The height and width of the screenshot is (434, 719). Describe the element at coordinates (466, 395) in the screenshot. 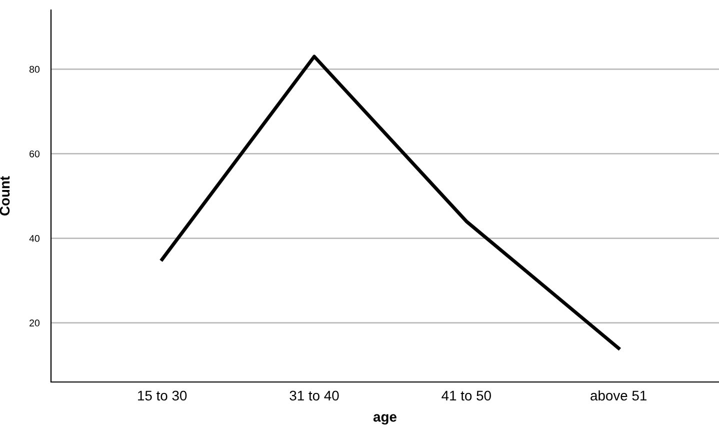

I see `x-tick-label: 41 to 50` at that location.